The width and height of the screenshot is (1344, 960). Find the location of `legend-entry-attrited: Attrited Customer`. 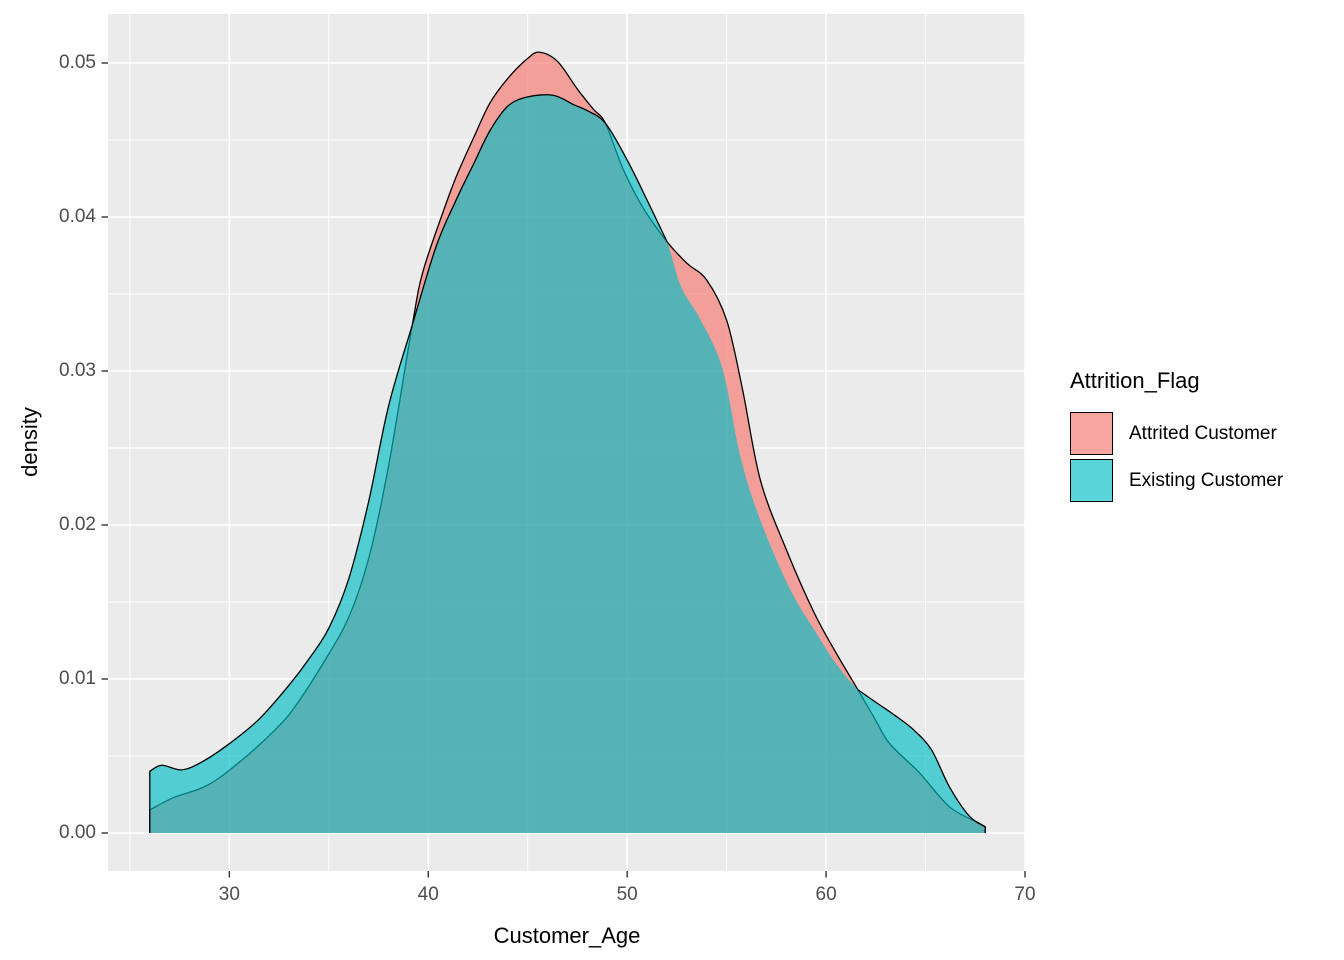

legend-entry-attrited: Attrited Customer is located at coordinates (1200, 433).